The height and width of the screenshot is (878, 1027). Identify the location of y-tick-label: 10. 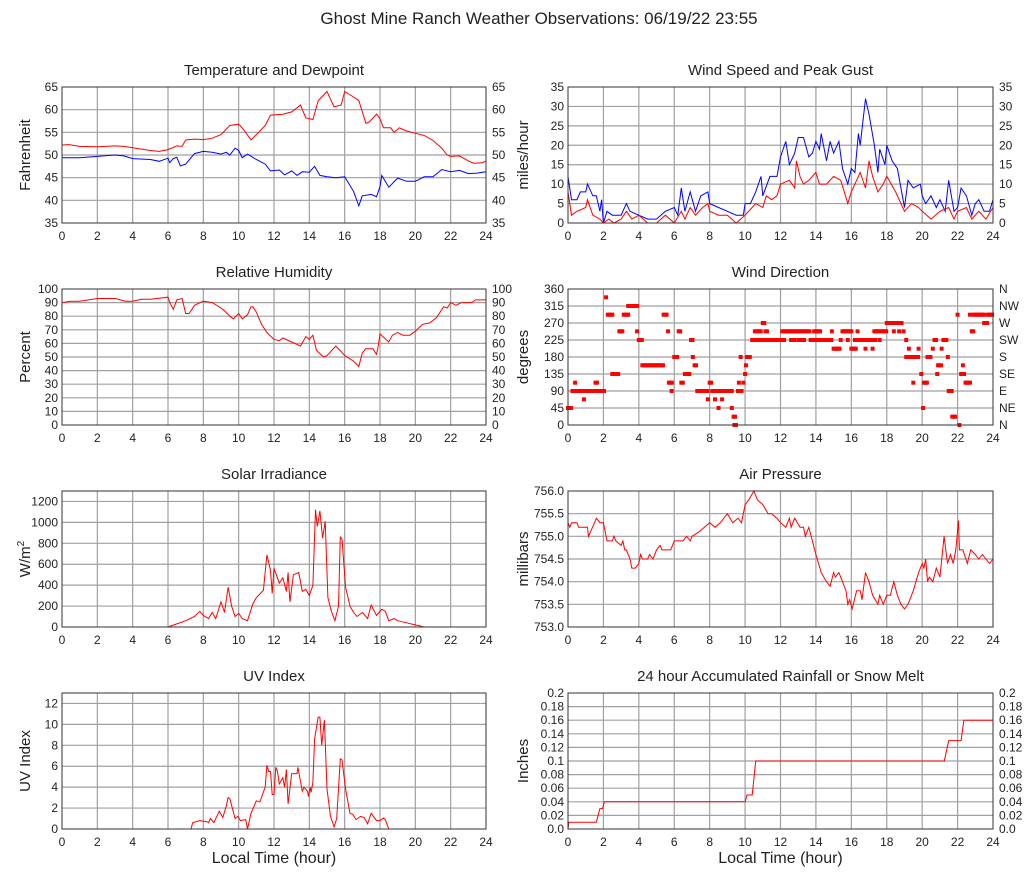
(558, 184).